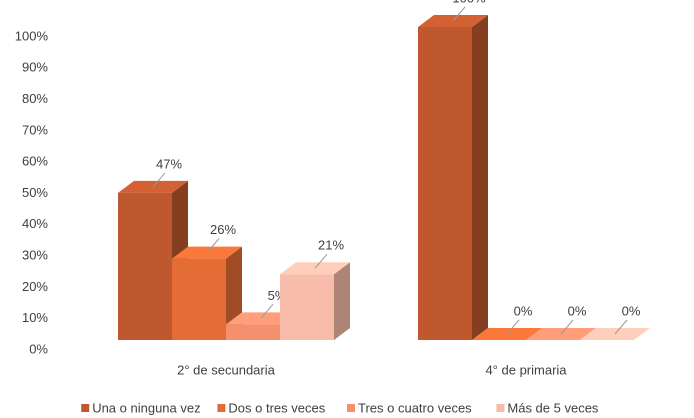 The width and height of the screenshot is (694, 418). I want to click on y-tick-label: 70%, so click(35, 129).